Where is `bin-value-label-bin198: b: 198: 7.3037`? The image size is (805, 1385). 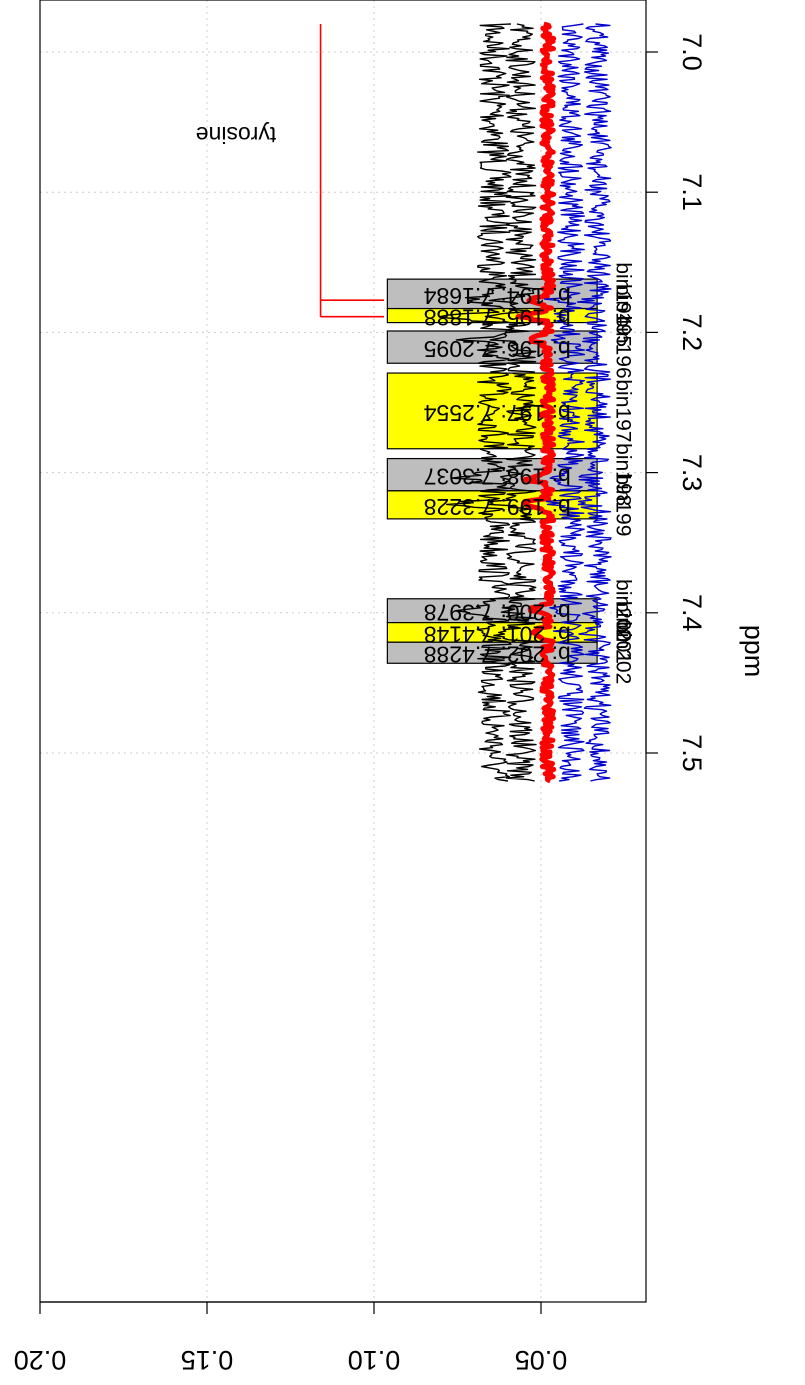
bin-value-label-bin198: b: 198: 7.3037 is located at coordinates (497, 477).